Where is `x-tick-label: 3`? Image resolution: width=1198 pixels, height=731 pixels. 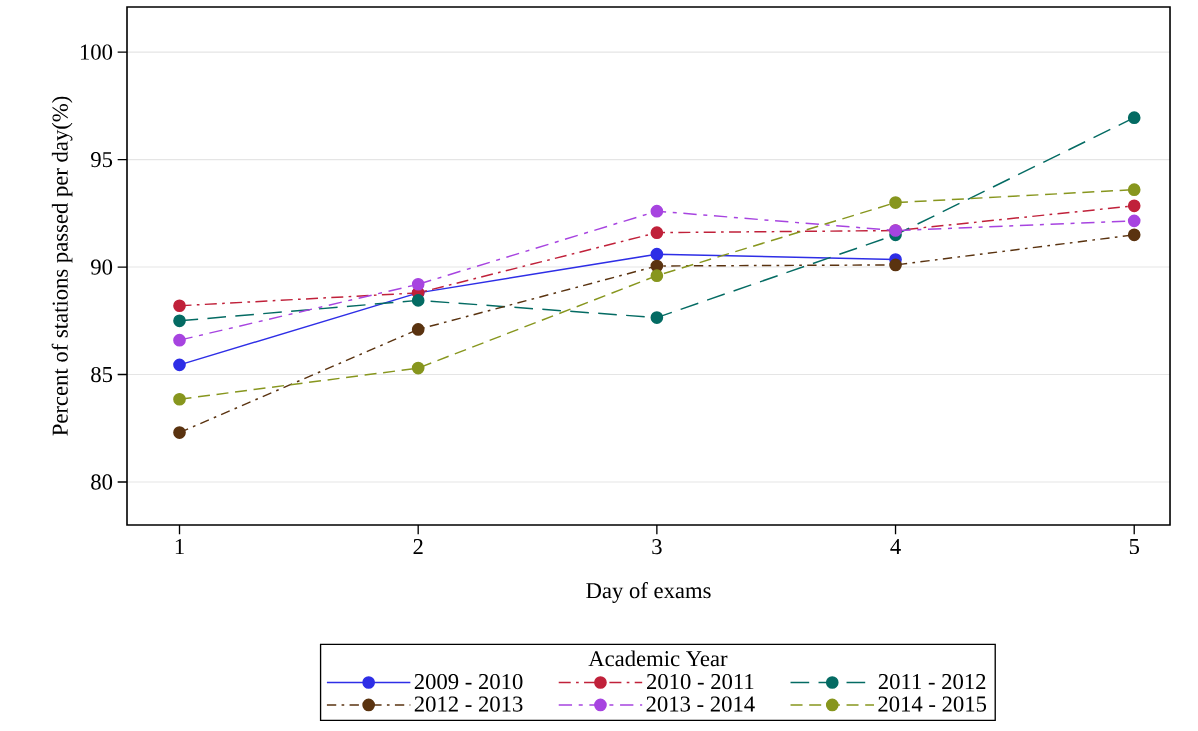 x-tick-label: 3 is located at coordinates (657, 547).